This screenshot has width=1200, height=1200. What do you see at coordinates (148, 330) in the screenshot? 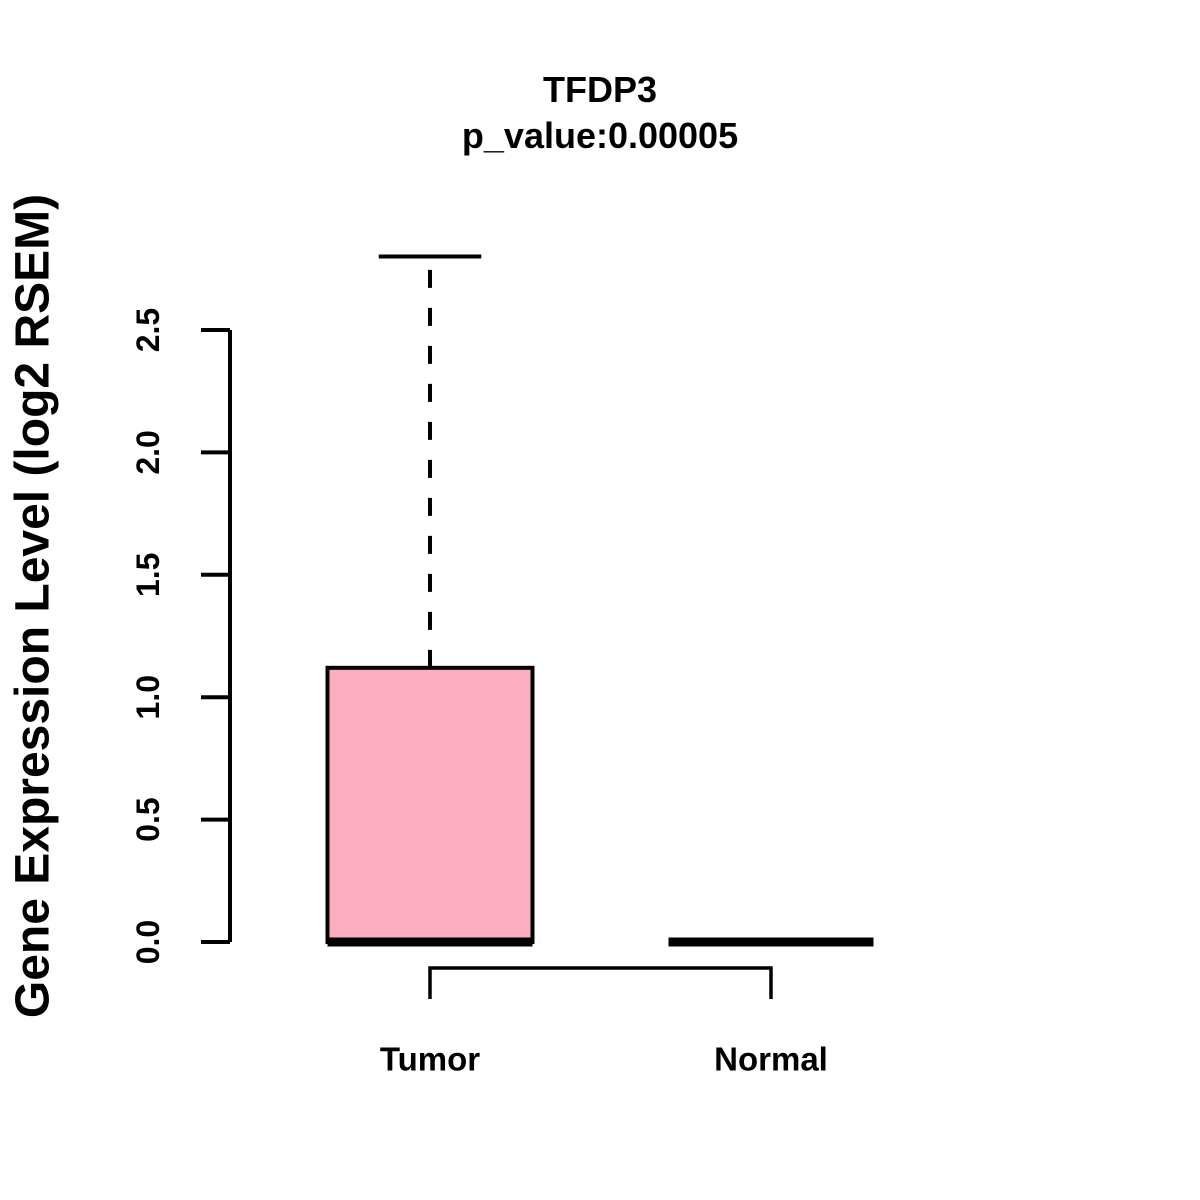
I see `y-tick-label: 2.5` at bounding box center [148, 330].